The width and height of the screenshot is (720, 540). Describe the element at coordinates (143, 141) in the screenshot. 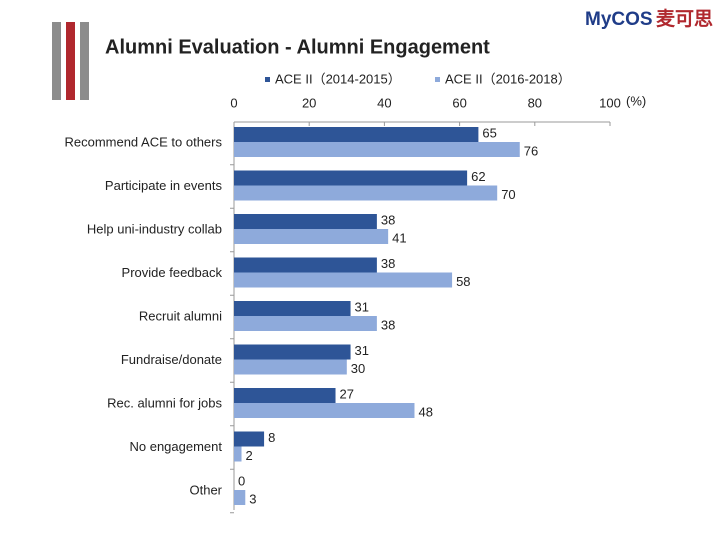

I see `y-tick-label: Recommend ACE to others` at that location.